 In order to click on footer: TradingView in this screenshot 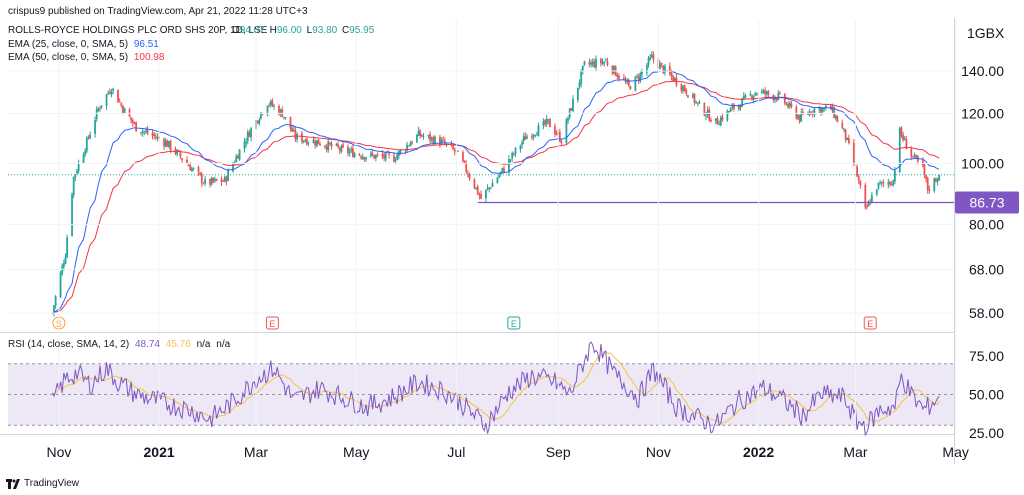, I will do `click(42, 483)`.